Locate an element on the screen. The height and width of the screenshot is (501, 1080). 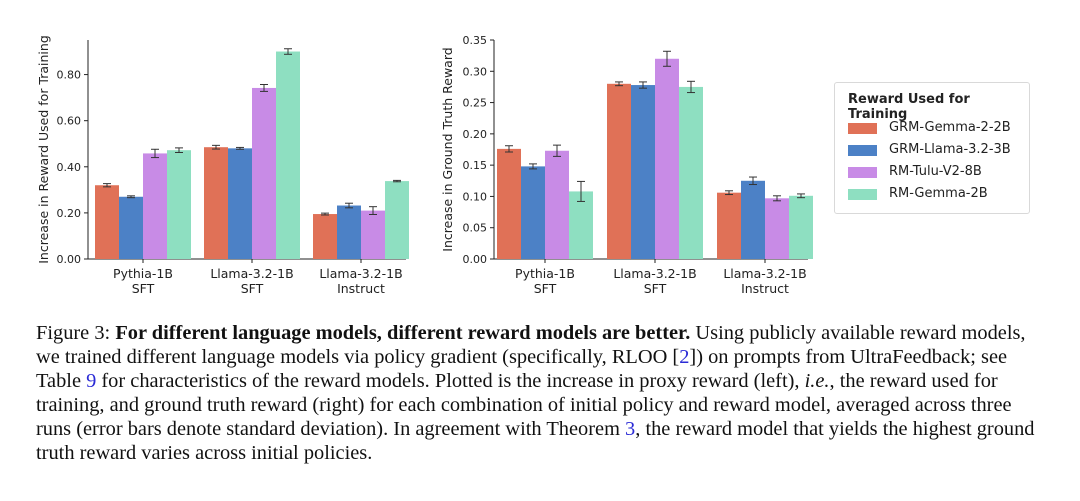
table-link: 9 is located at coordinates (91, 381).